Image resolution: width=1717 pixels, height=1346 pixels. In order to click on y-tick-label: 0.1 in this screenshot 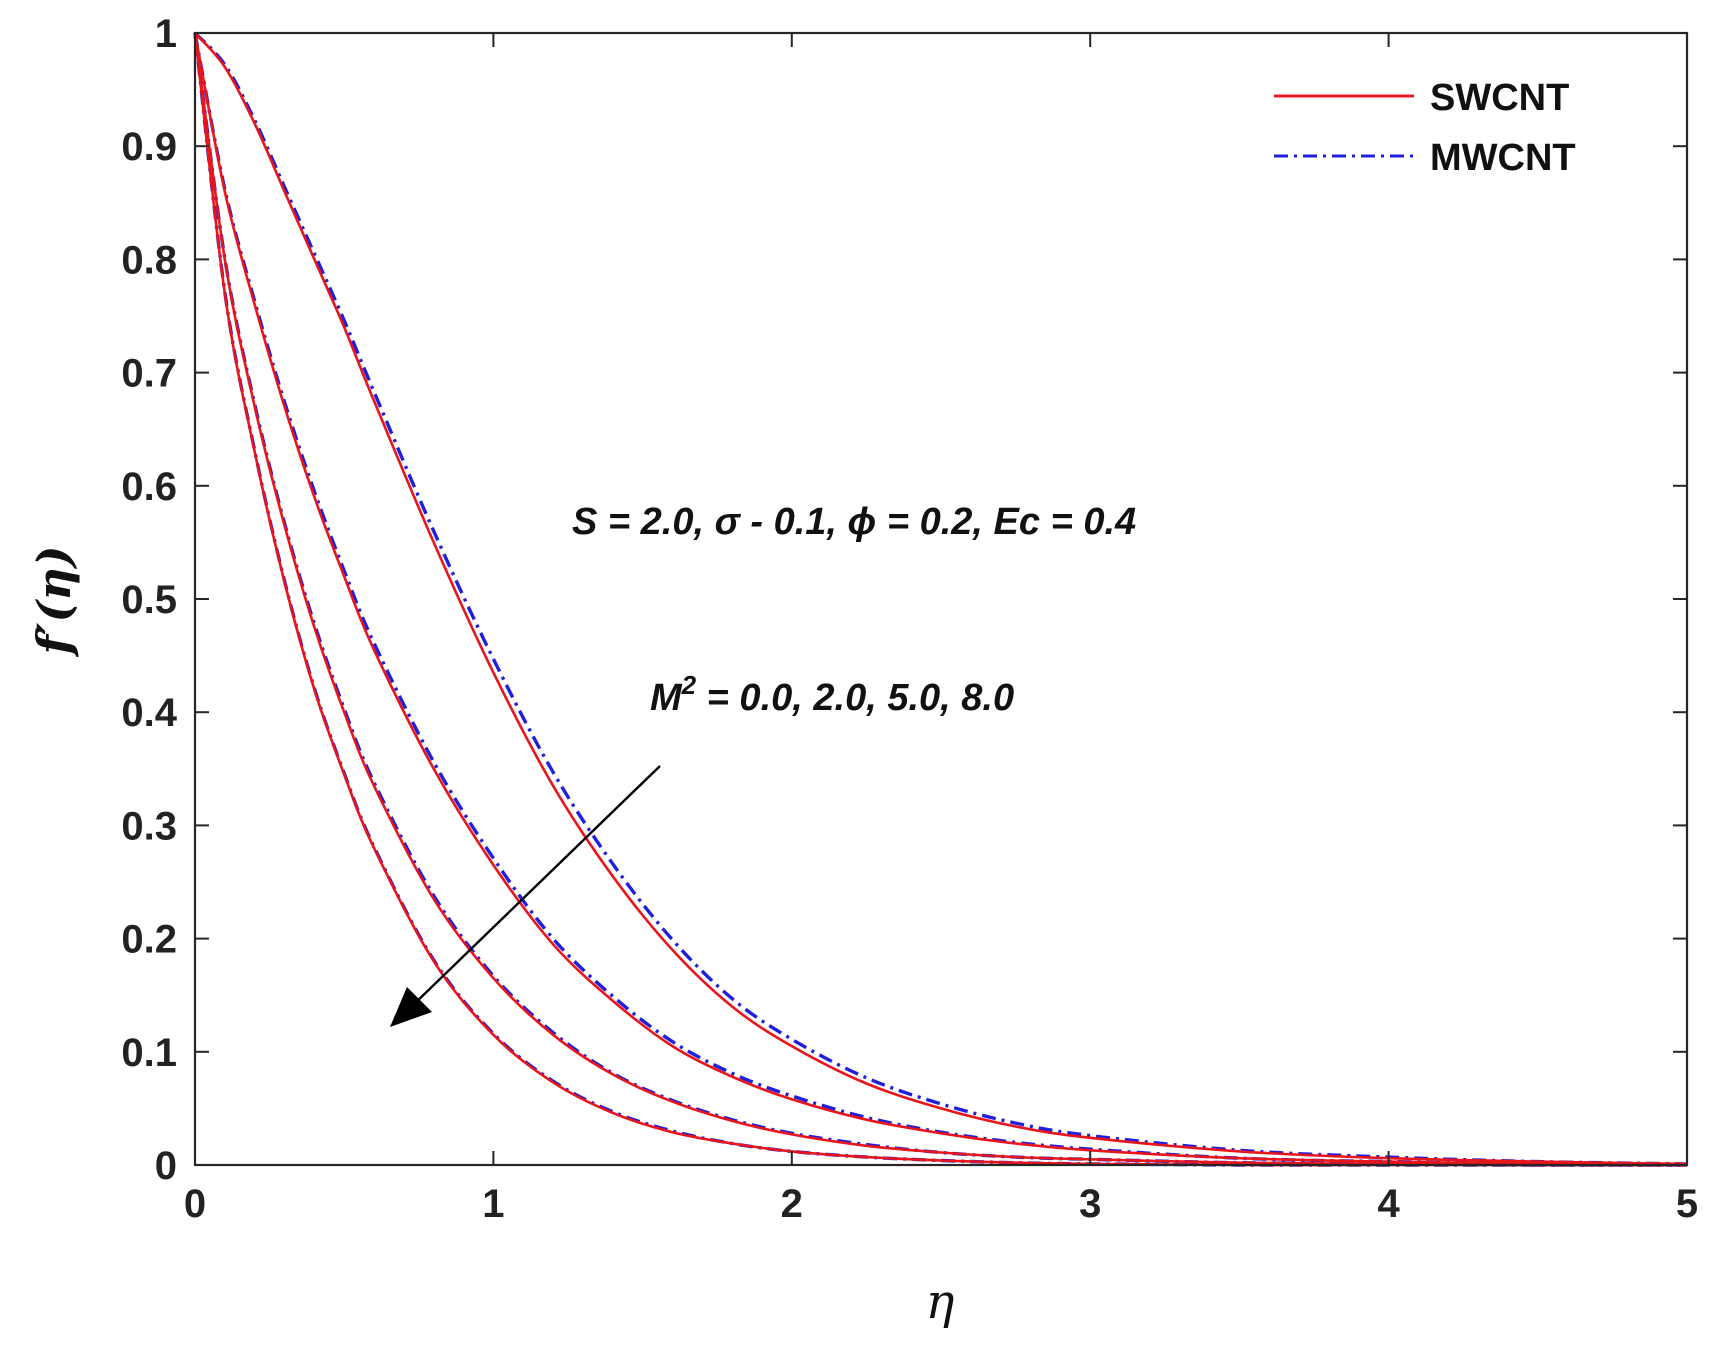, I will do `click(149, 1053)`.